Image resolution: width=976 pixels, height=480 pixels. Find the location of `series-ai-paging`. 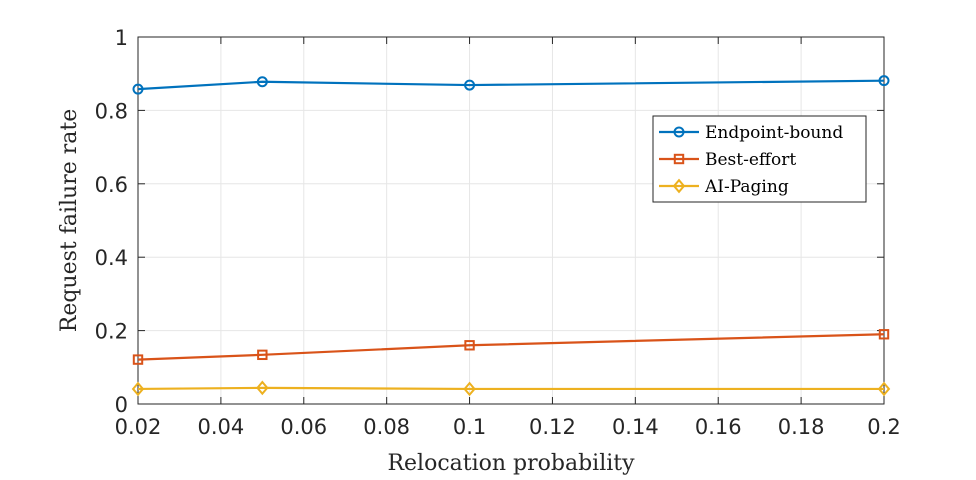

series-ai-paging is located at coordinates (511, 388).